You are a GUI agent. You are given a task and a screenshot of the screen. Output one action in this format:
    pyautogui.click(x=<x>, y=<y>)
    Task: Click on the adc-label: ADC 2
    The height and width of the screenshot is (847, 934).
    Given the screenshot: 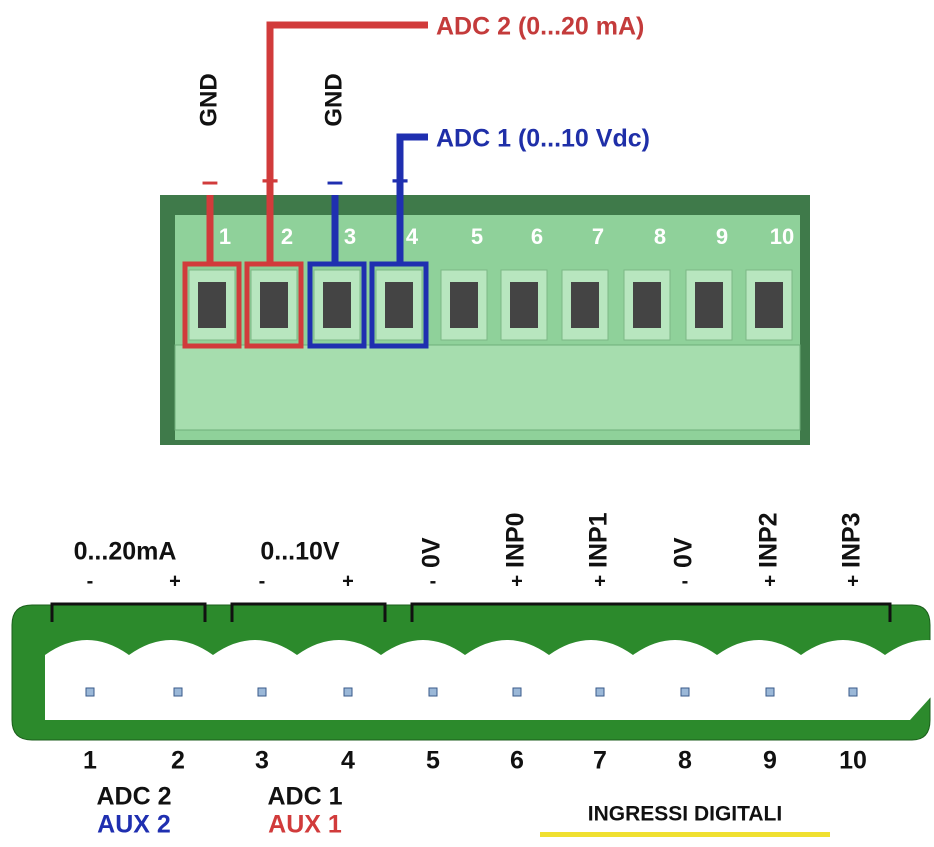 What is the action you would take?
    pyautogui.click(x=133, y=797)
    